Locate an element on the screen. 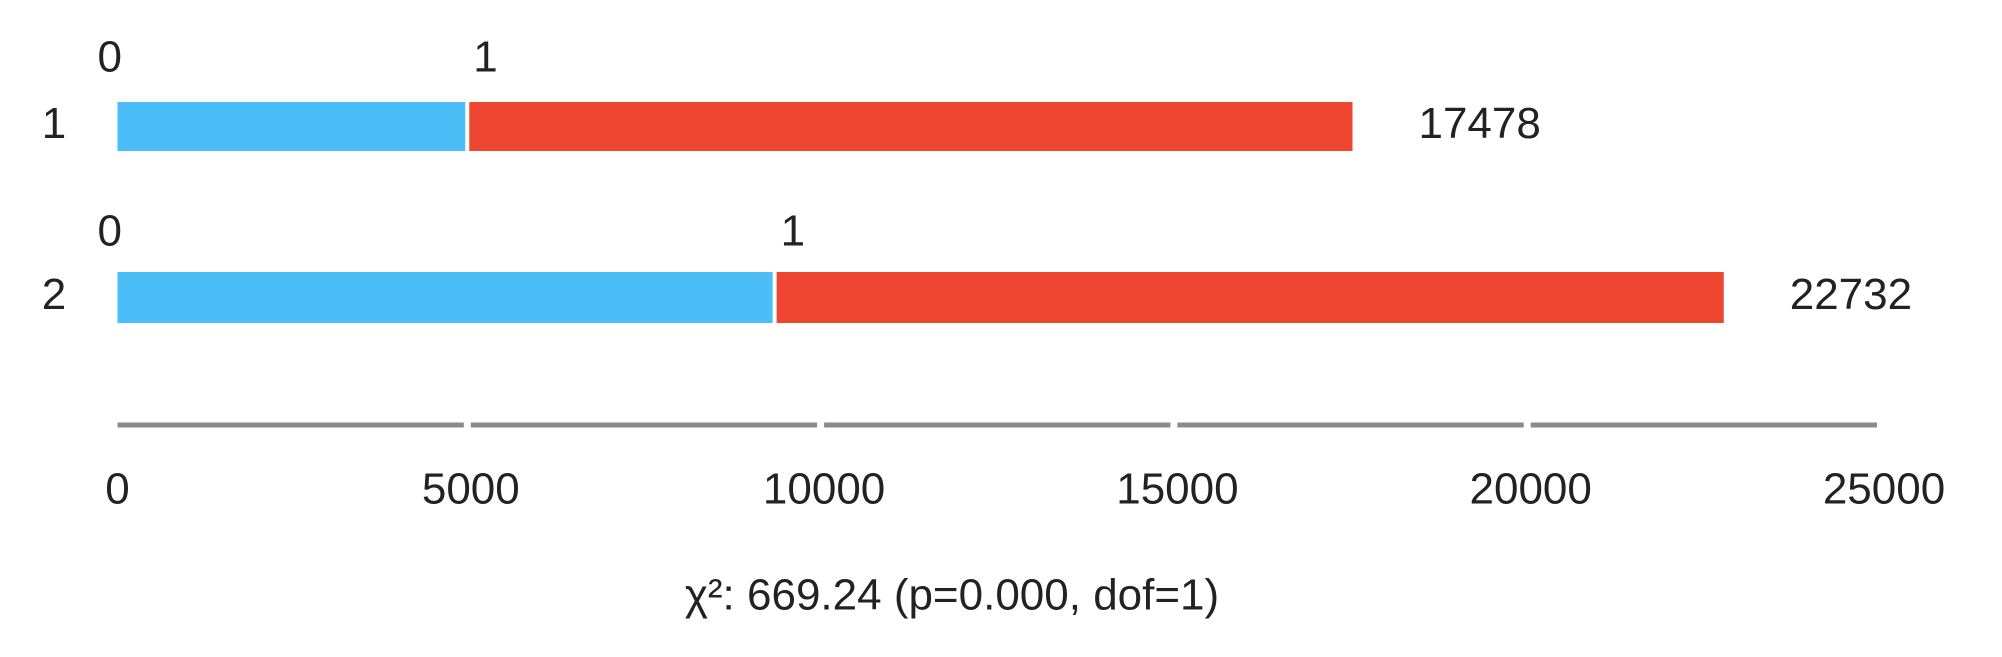 Image resolution: width=2002 pixels, height=657 pixels. x-tick-label: 0 is located at coordinates (117, 489).